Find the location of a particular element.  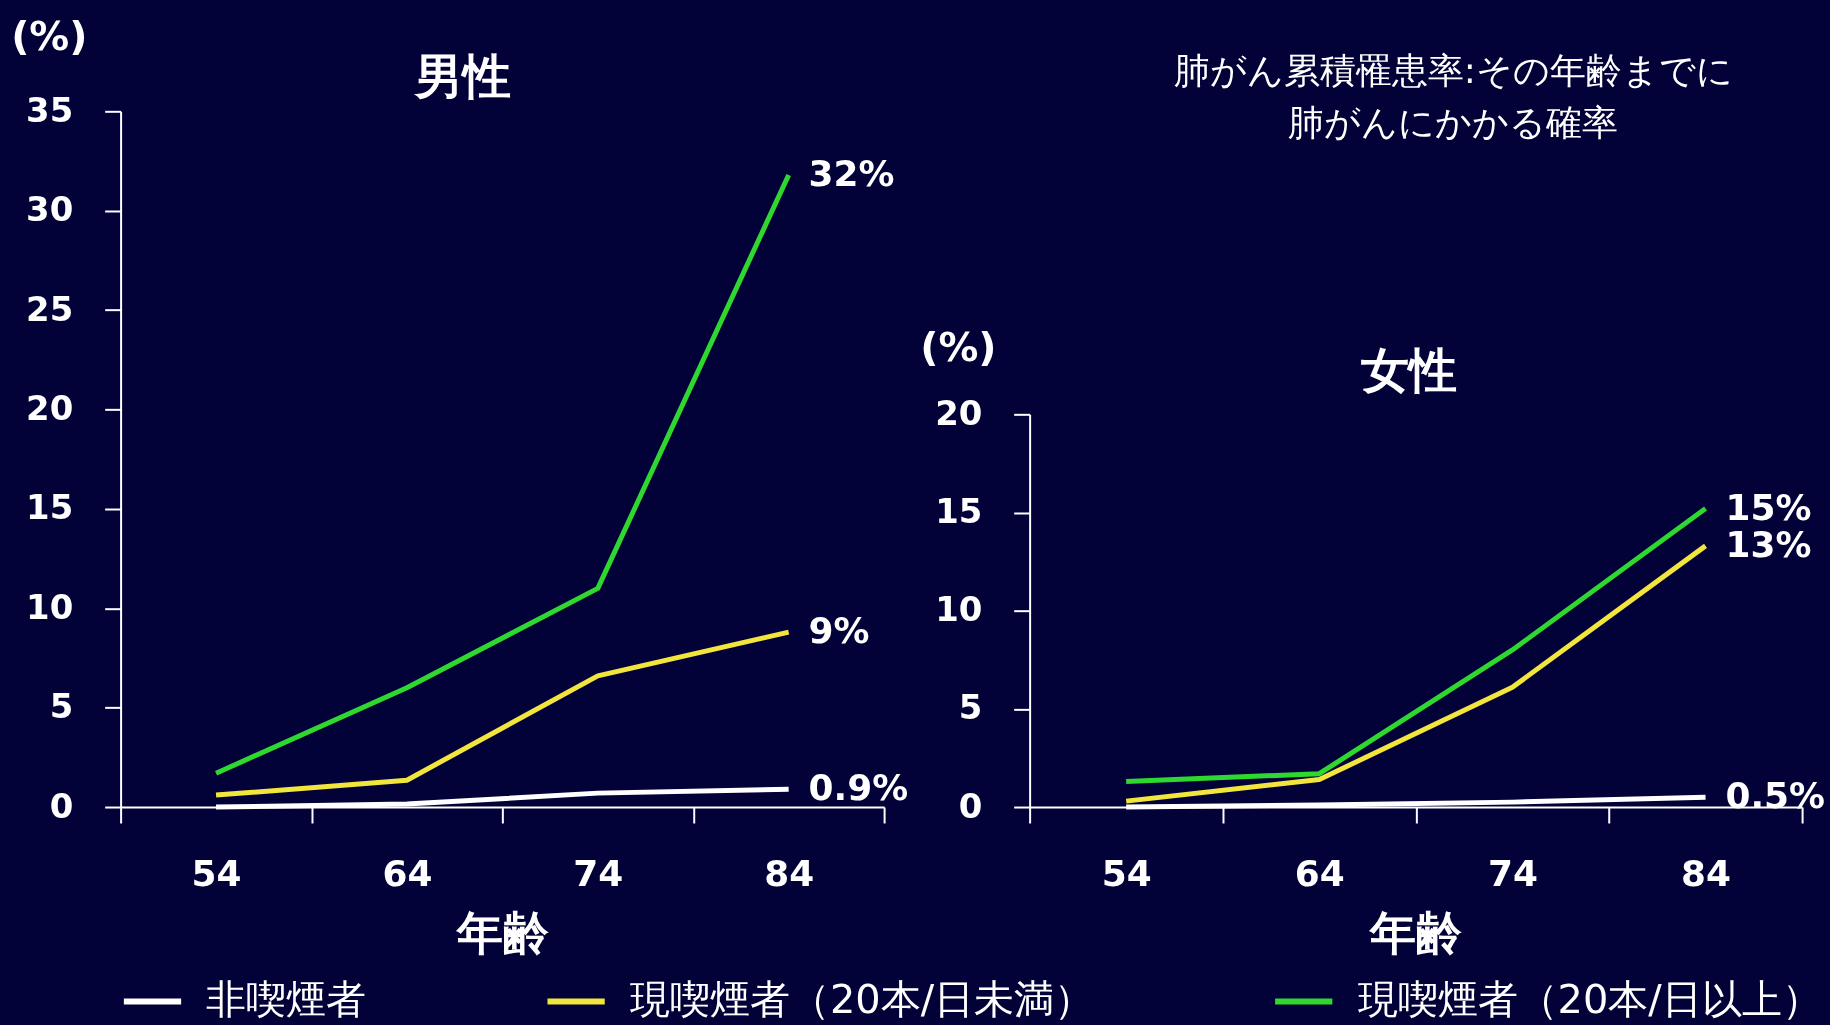

chart-title: 男性 is located at coordinates (462, 77).